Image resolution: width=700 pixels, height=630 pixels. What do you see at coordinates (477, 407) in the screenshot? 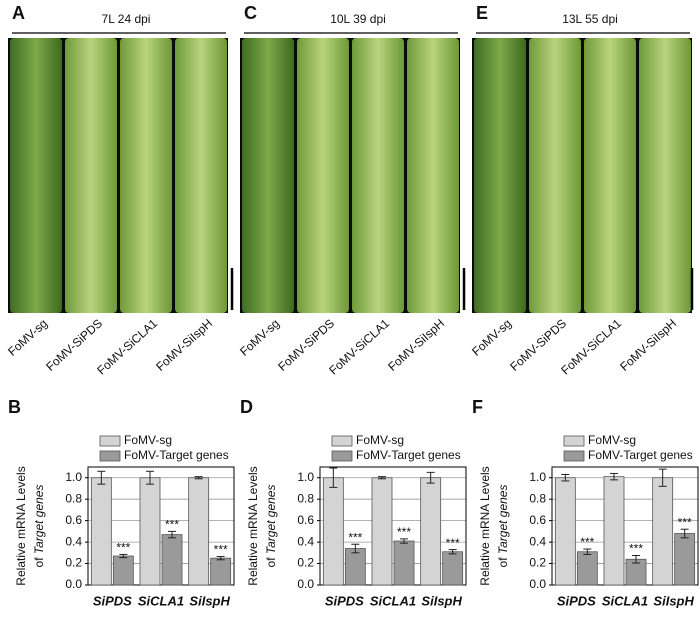
I see `panel-letter: F` at bounding box center [477, 407].